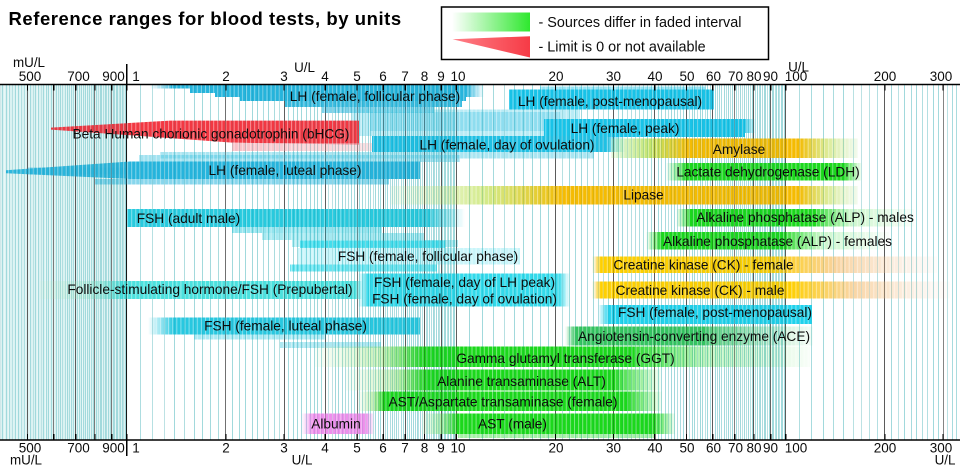 The image size is (960, 466). Describe the element at coordinates (715, 312) in the screenshot. I see `svg-text: FSH (female, post-menopausal)` at that location.